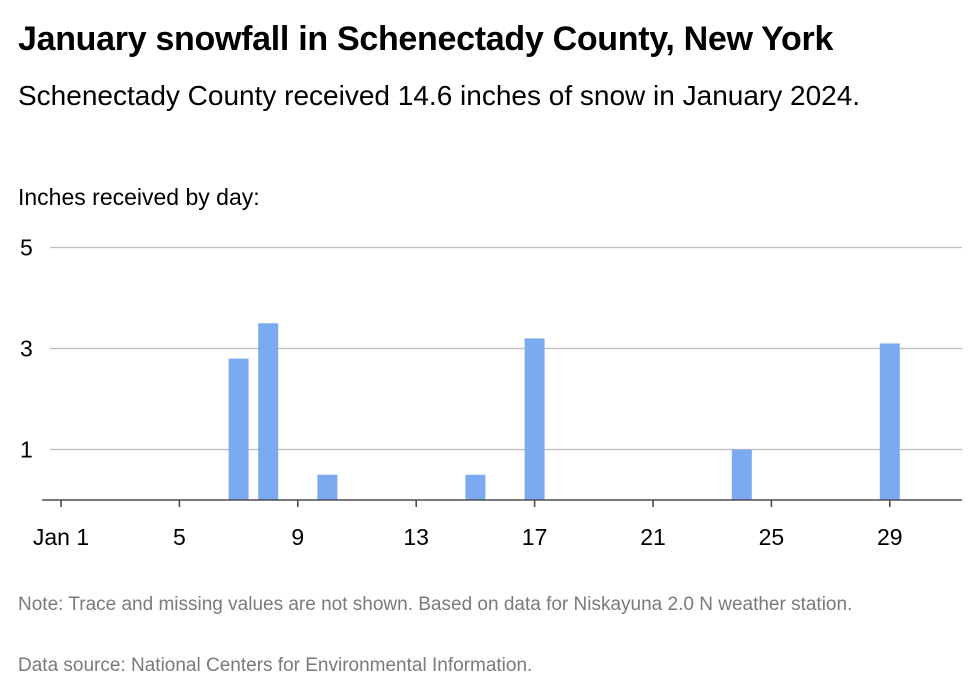  I want to click on y-axis-label: Inches received by day:, so click(139, 197).